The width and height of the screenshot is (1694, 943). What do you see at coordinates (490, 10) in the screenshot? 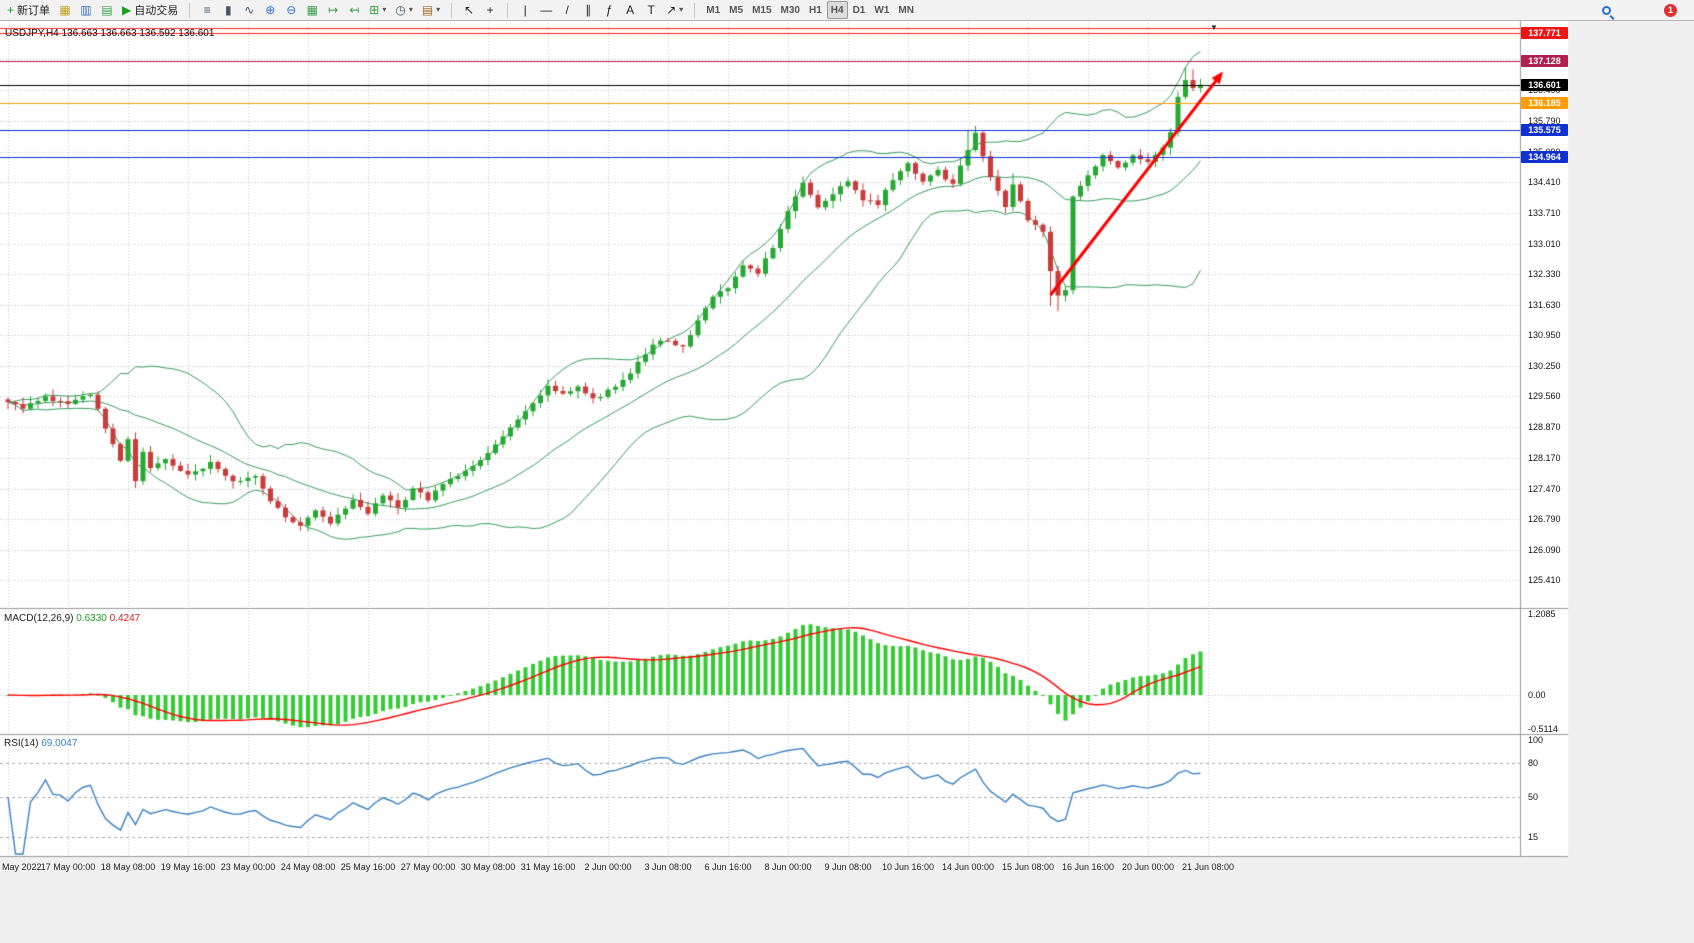
I see `crosshair-button: +` at bounding box center [490, 10].